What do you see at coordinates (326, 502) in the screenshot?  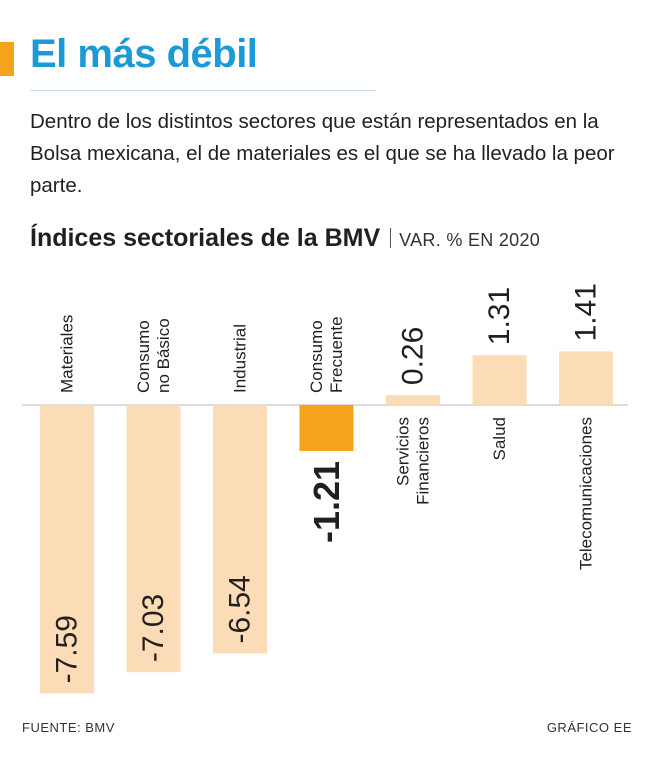 I see `value-label: -1.21` at bounding box center [326, 502].